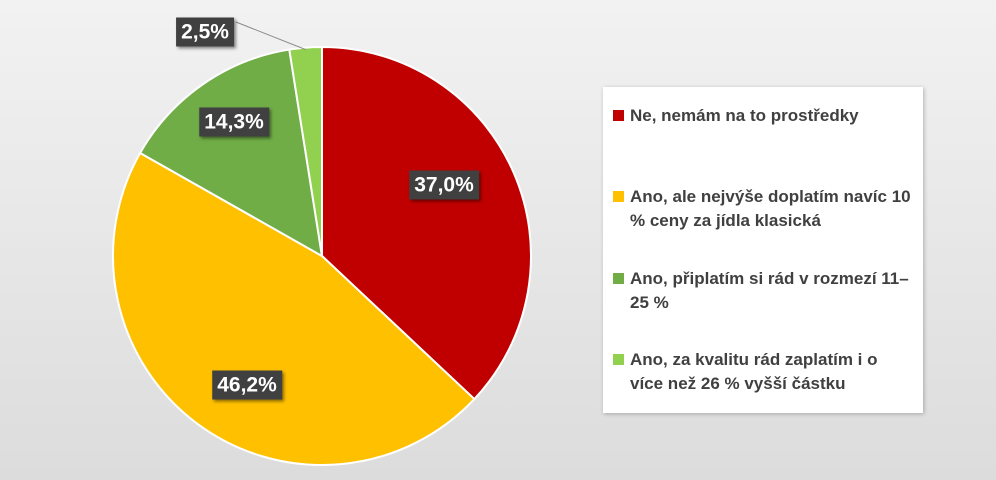 This screenshot has height=480, width=996. What do you see at coordinates (744, 115) in the screenshot?
I see `legend-label-1: Ne, nemám na to prostředky` at bounding box center [744, 115].